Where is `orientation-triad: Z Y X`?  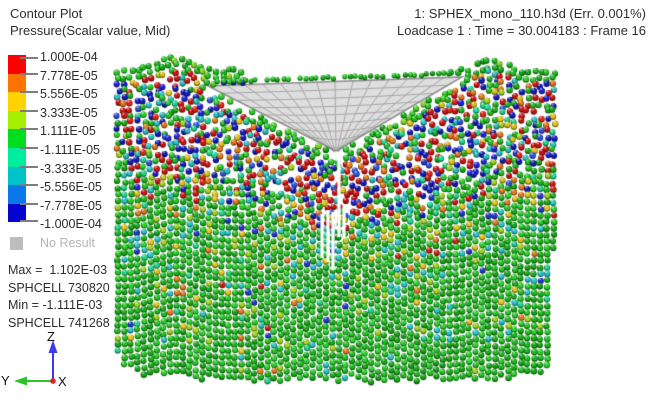
orientation-triad: Z Y X is located at coordinates (34, 359).